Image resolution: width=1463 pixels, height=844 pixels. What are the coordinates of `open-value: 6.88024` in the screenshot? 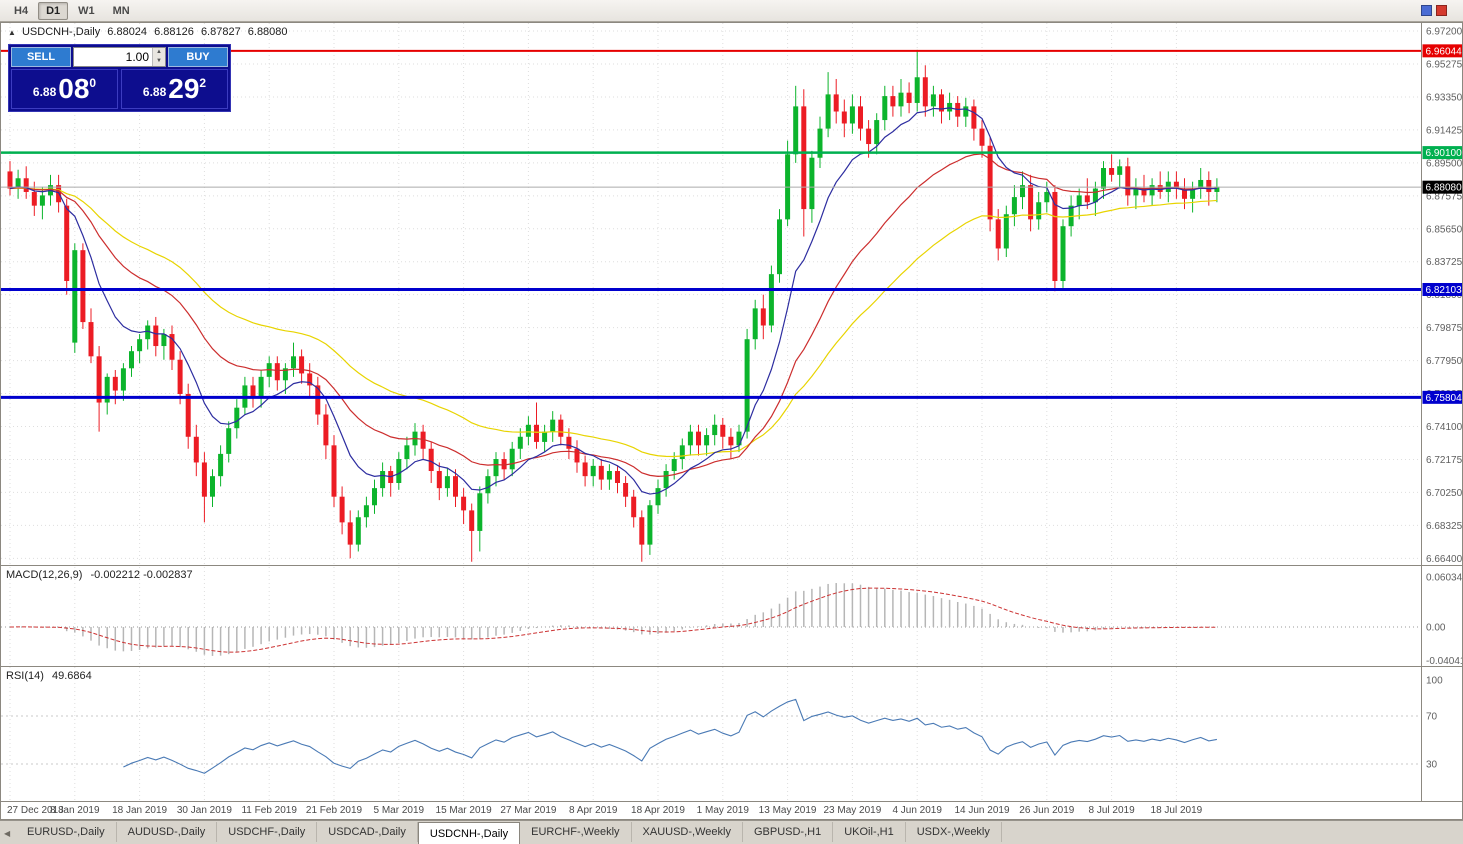 It's located at (127, 32).